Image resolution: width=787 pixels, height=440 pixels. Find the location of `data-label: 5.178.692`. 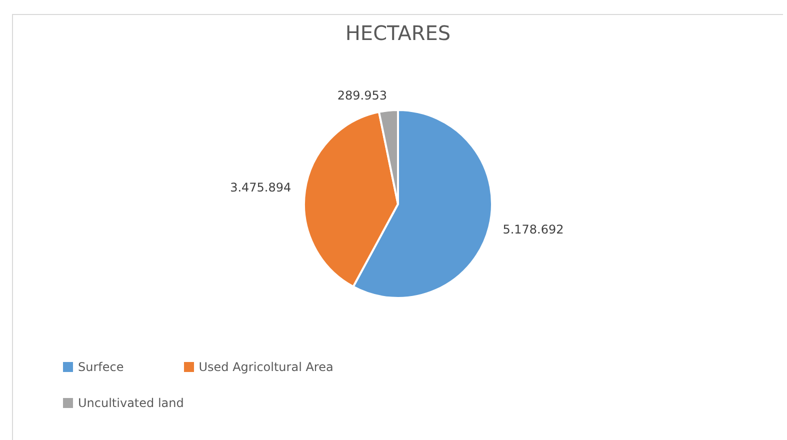

data-label: 5.178.692 is located at coordinates (533, 229).